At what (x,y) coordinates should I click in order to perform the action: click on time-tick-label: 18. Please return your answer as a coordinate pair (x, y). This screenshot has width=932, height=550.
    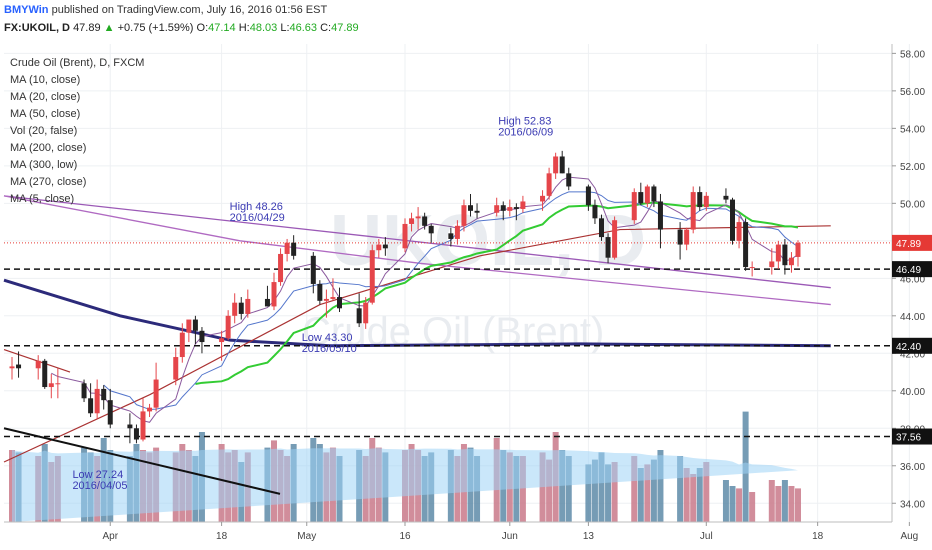
    Looking at the image, I should click on (222, 536).